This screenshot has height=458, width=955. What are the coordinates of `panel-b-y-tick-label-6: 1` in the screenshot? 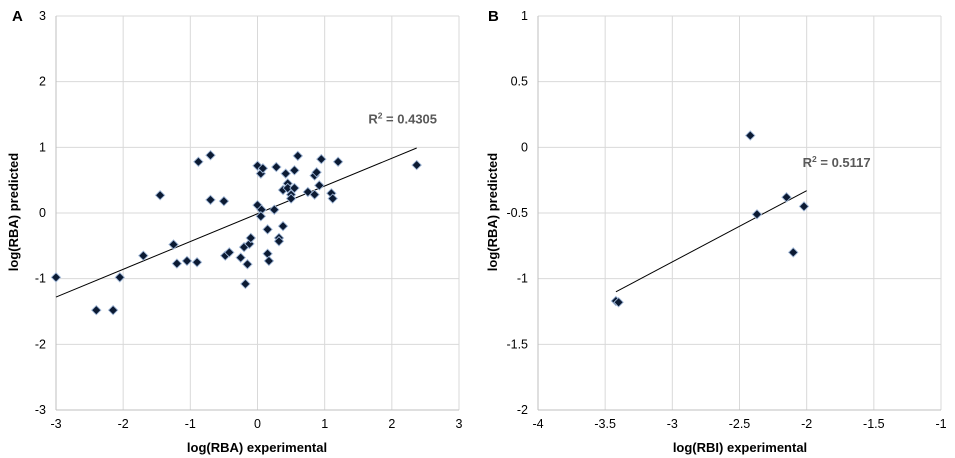 It's located at (524, 16).